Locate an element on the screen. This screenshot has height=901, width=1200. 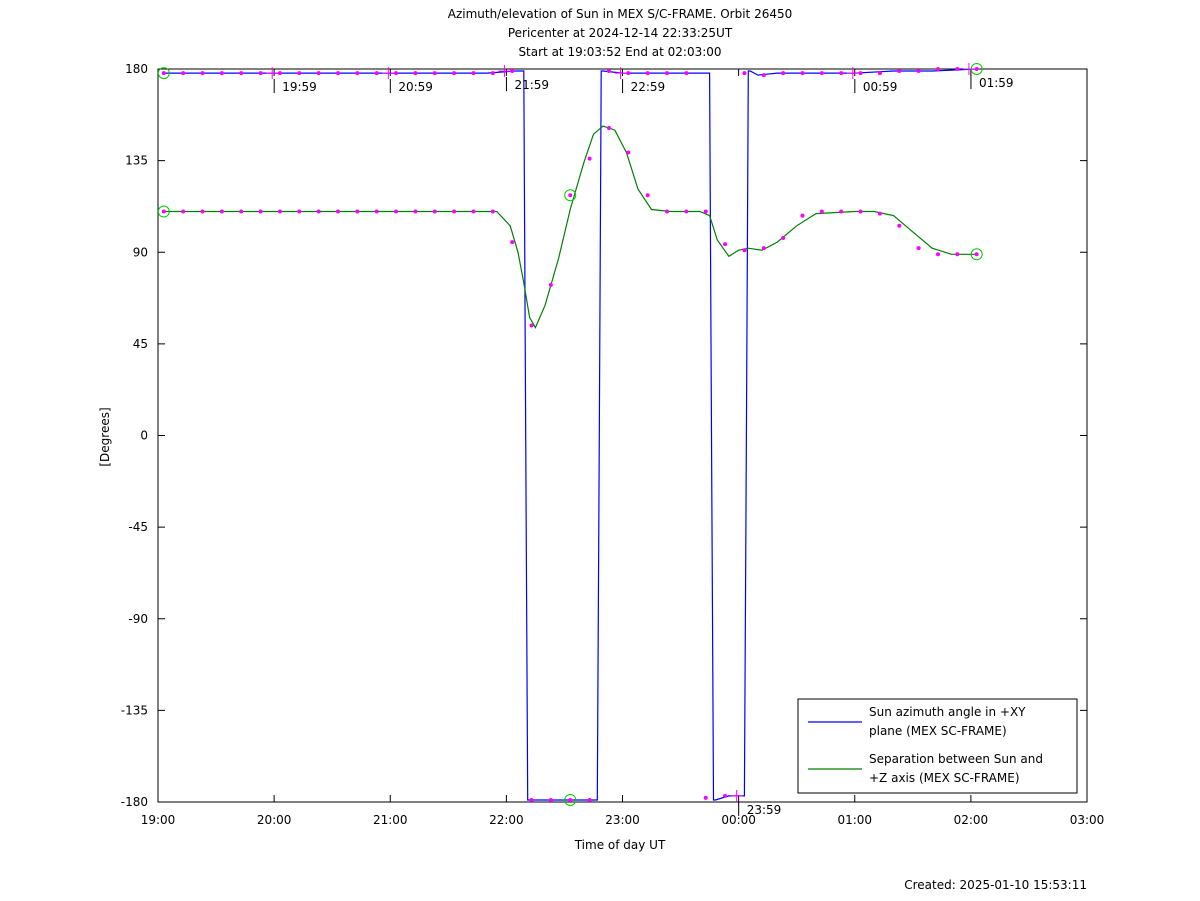
hour-marker-label: 22:59 is located at coordinates (648, 87).